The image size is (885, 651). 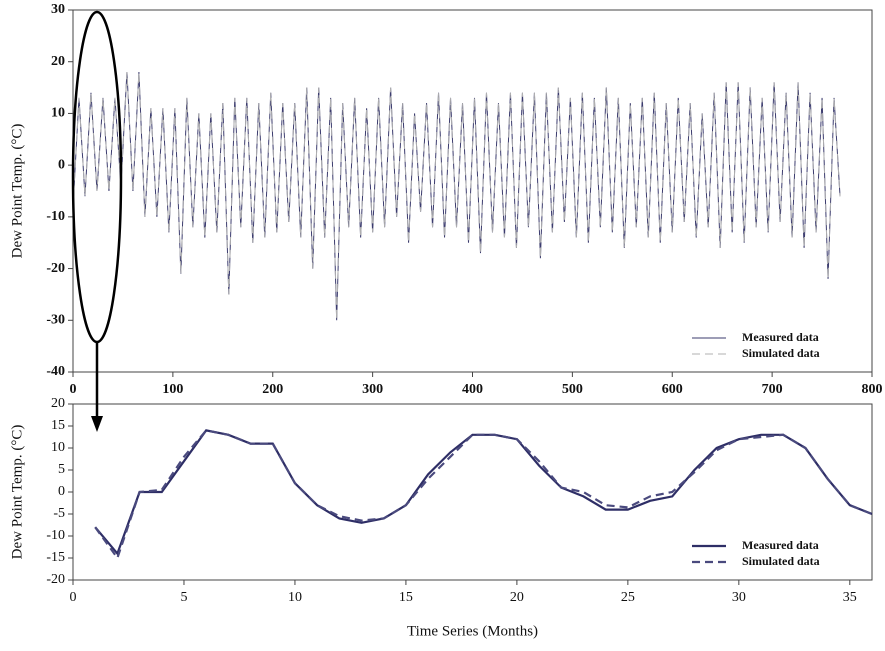 What do you see at coordinates (772, 389) in the screenshot?
I see `x-tick-label: 700` at bounding box center [772, 389].